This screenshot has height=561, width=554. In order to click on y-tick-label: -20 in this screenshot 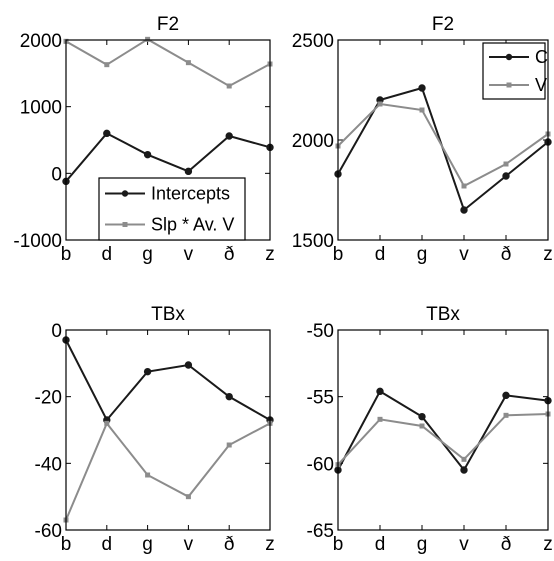, I will do `click(48, 398)`.